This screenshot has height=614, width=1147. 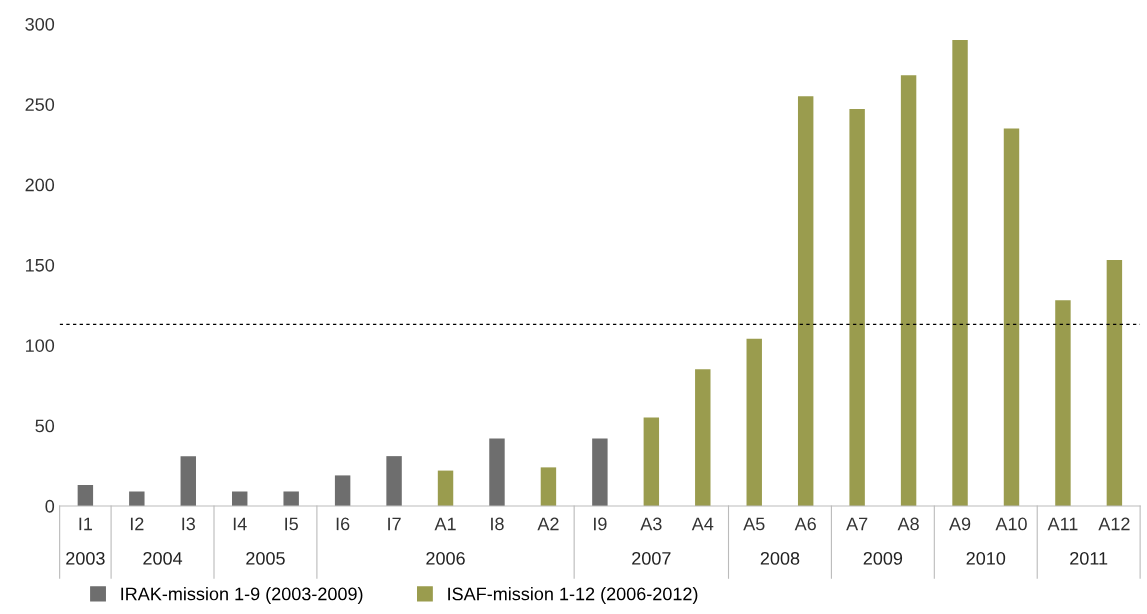 What do you see at coordinates (573, 595) in the screenshot?
I see `legend-label: ISAF-mission 1-12 (2006-2012)` at bounding box center [573, 595].